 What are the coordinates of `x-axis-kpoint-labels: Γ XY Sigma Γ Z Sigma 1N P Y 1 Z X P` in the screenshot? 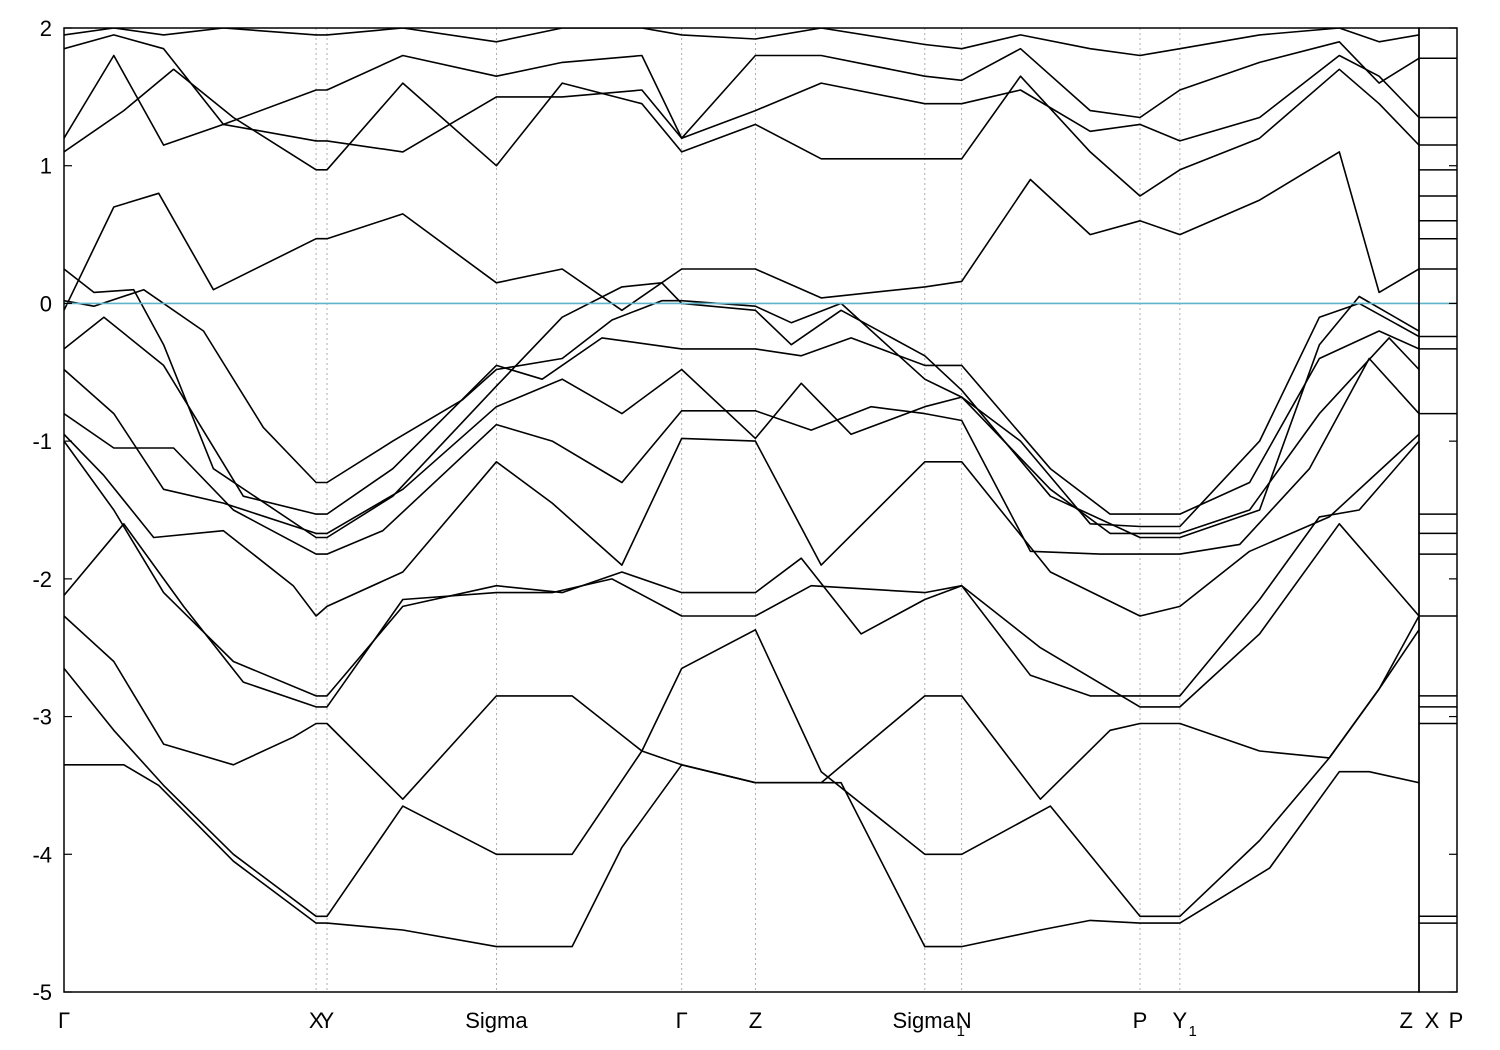 It's located at (760, 1024).